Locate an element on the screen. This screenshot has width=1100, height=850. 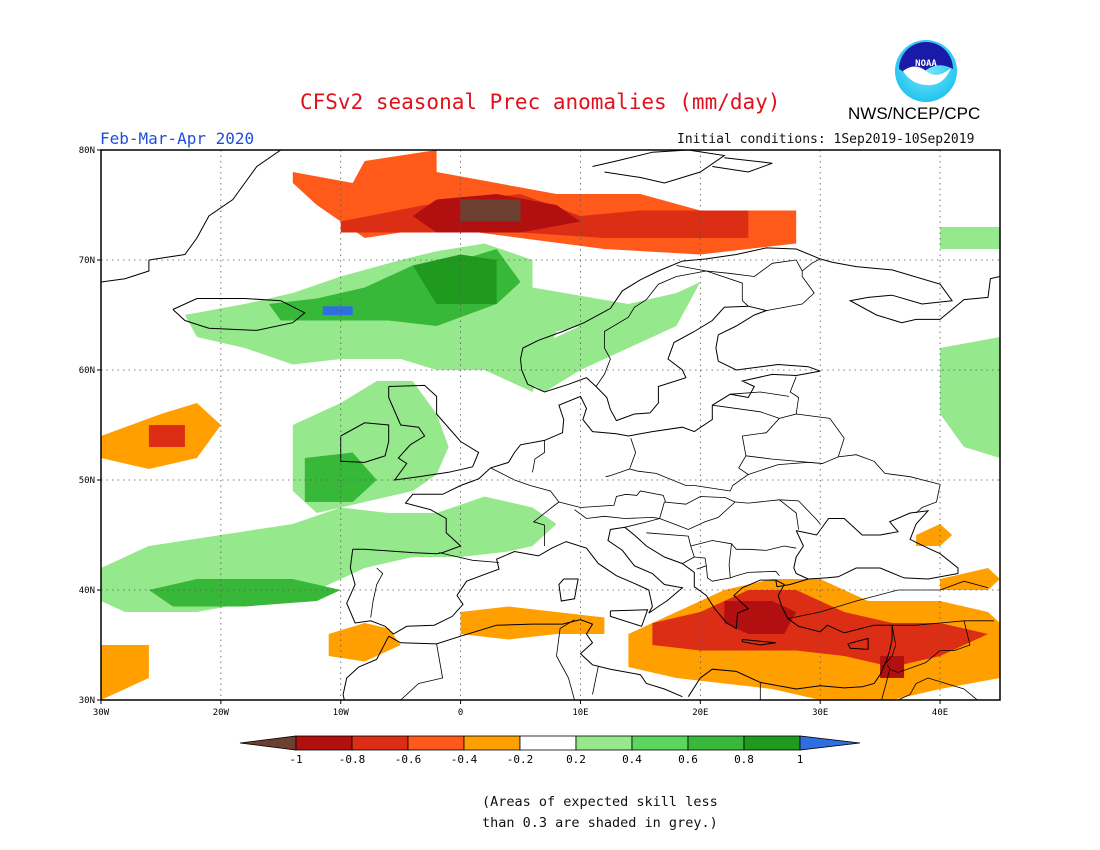
footnote-line-1: (Areas of expected skill less is located at coordinates (600, 802).